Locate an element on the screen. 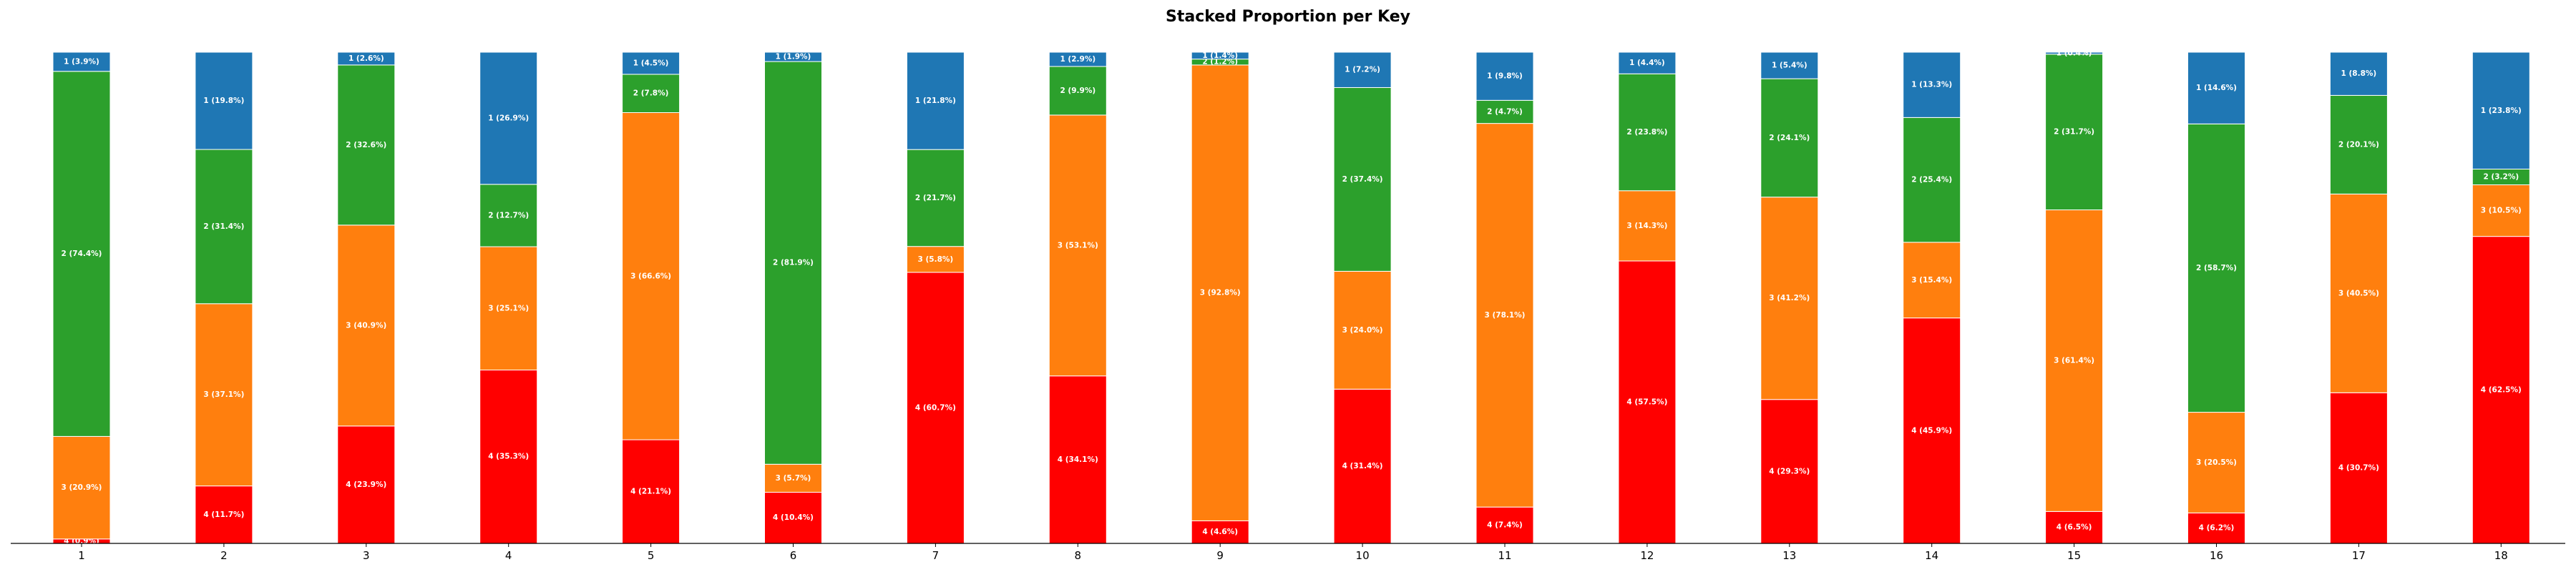  segment-label-10-3: 3 (24.0%) is located at coordinates (1362, 330).